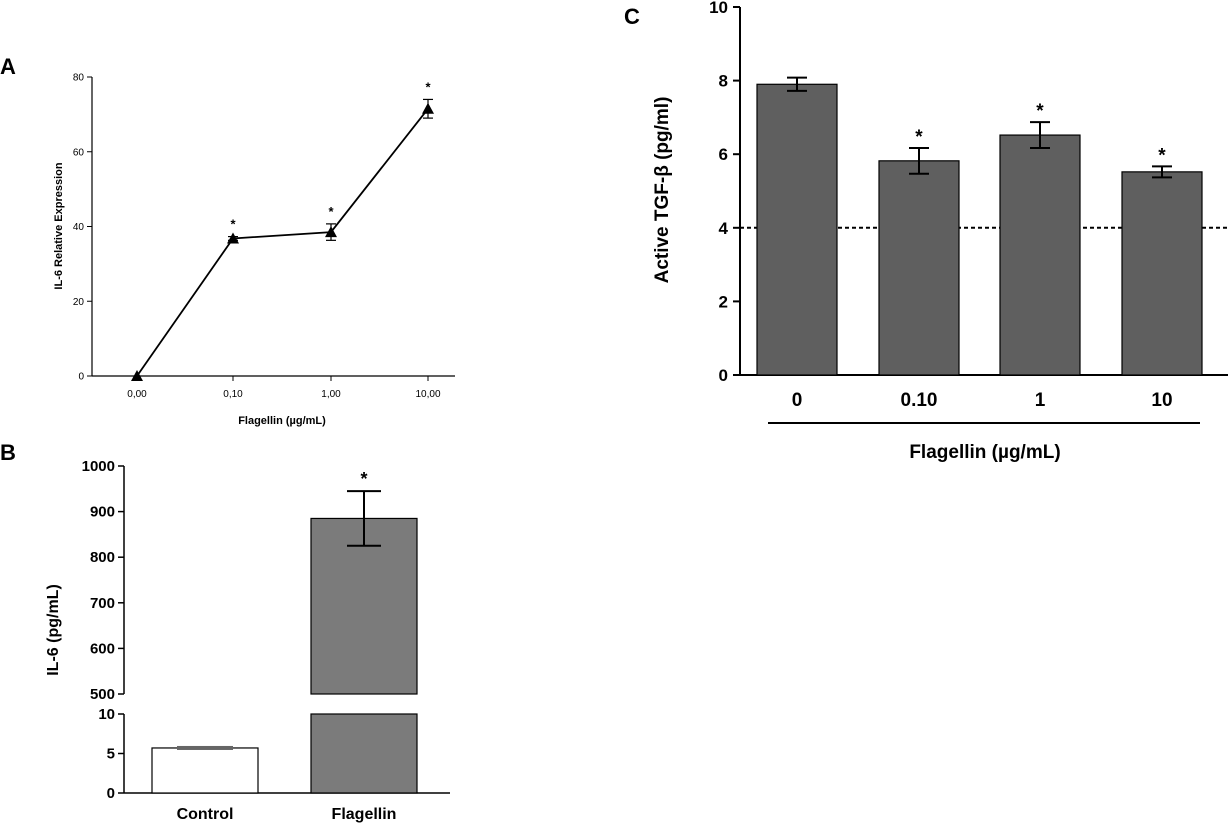 This screenshot has width=1230, height=826. I want to click on panel-b-y-tick-label: 5, so click(111, 754).